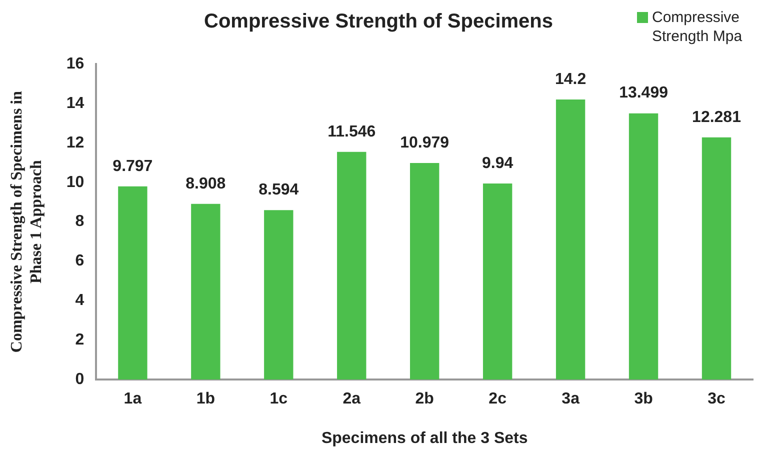 Image resolution: width=763 pixels, height=456 pixels. What do you see at coordinates (643, 93) in the screenshot?
I see `data-label: 13.499` at bounding box center [643, 93].